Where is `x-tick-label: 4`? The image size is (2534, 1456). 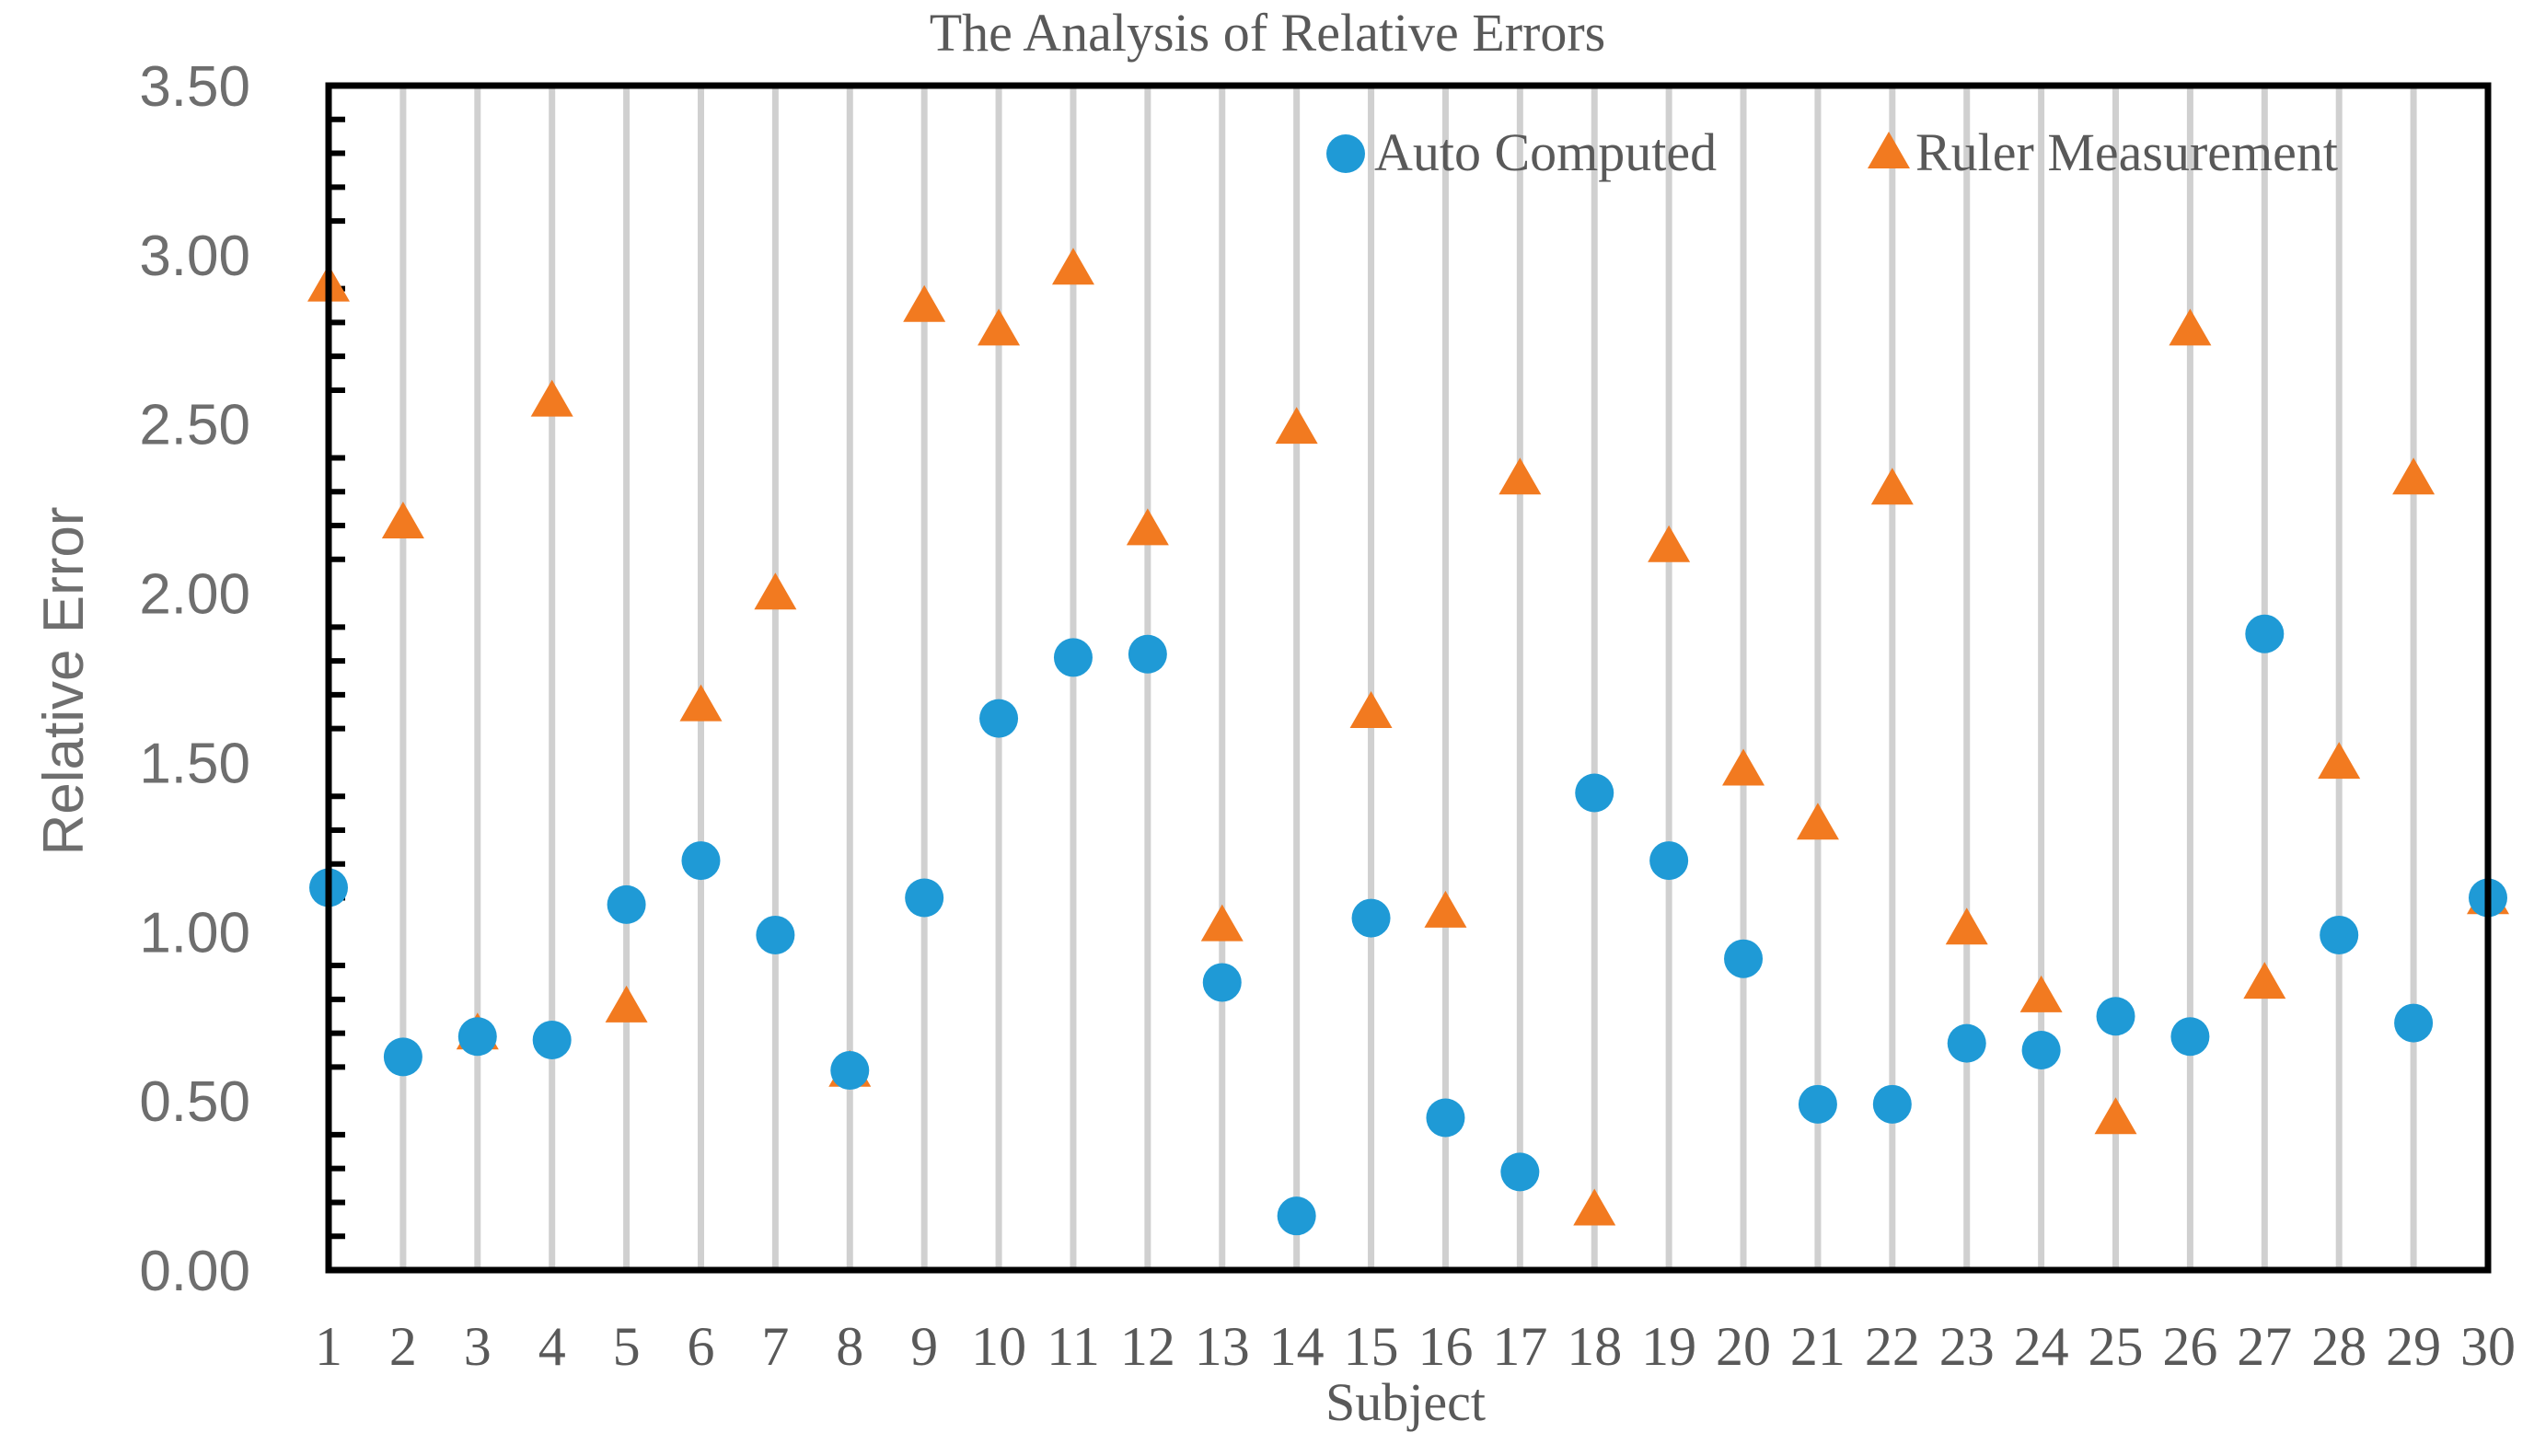 x-tick-label: 4 is located at coordinates (552, 1346).